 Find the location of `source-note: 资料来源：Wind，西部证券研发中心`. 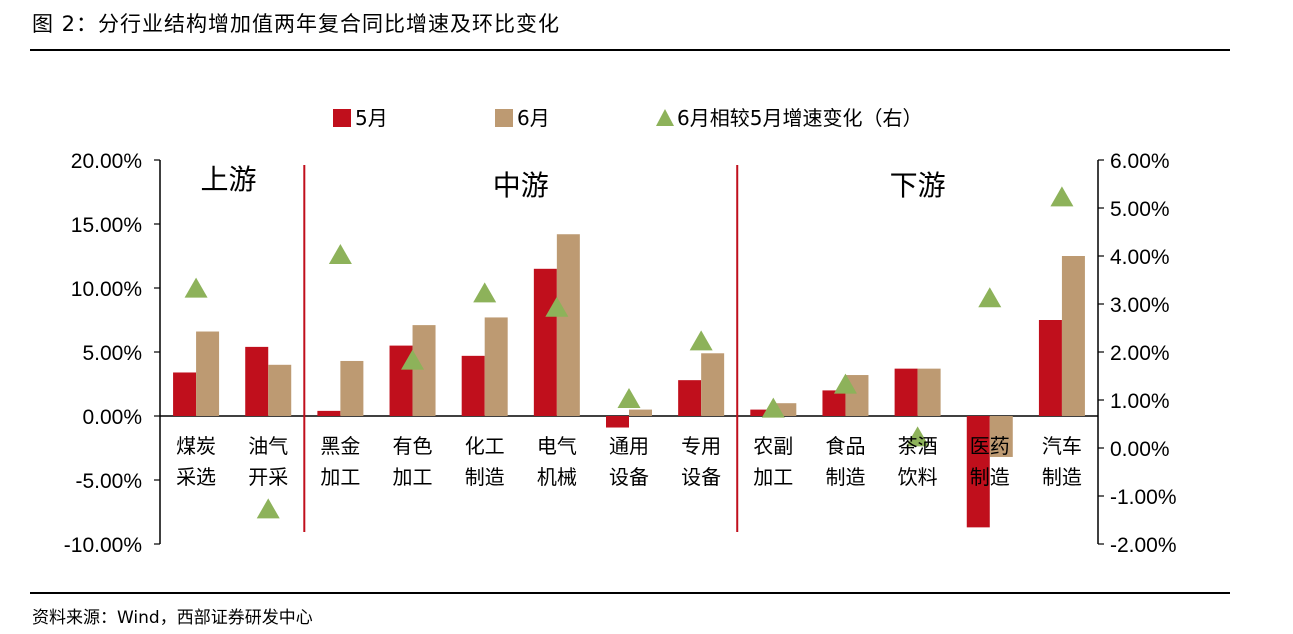

source-note: 资料来源：Wind，西部证券研发中心 is located at coordinates (172, 618).